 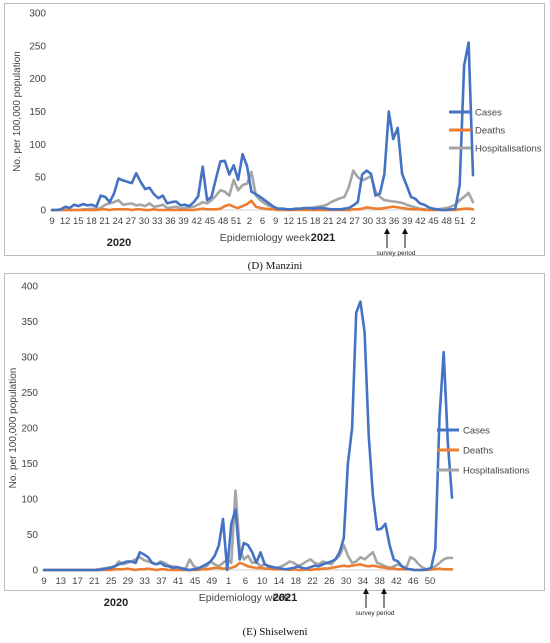 I want to click on x-tick-label: 50, so click(x=430, y=581).